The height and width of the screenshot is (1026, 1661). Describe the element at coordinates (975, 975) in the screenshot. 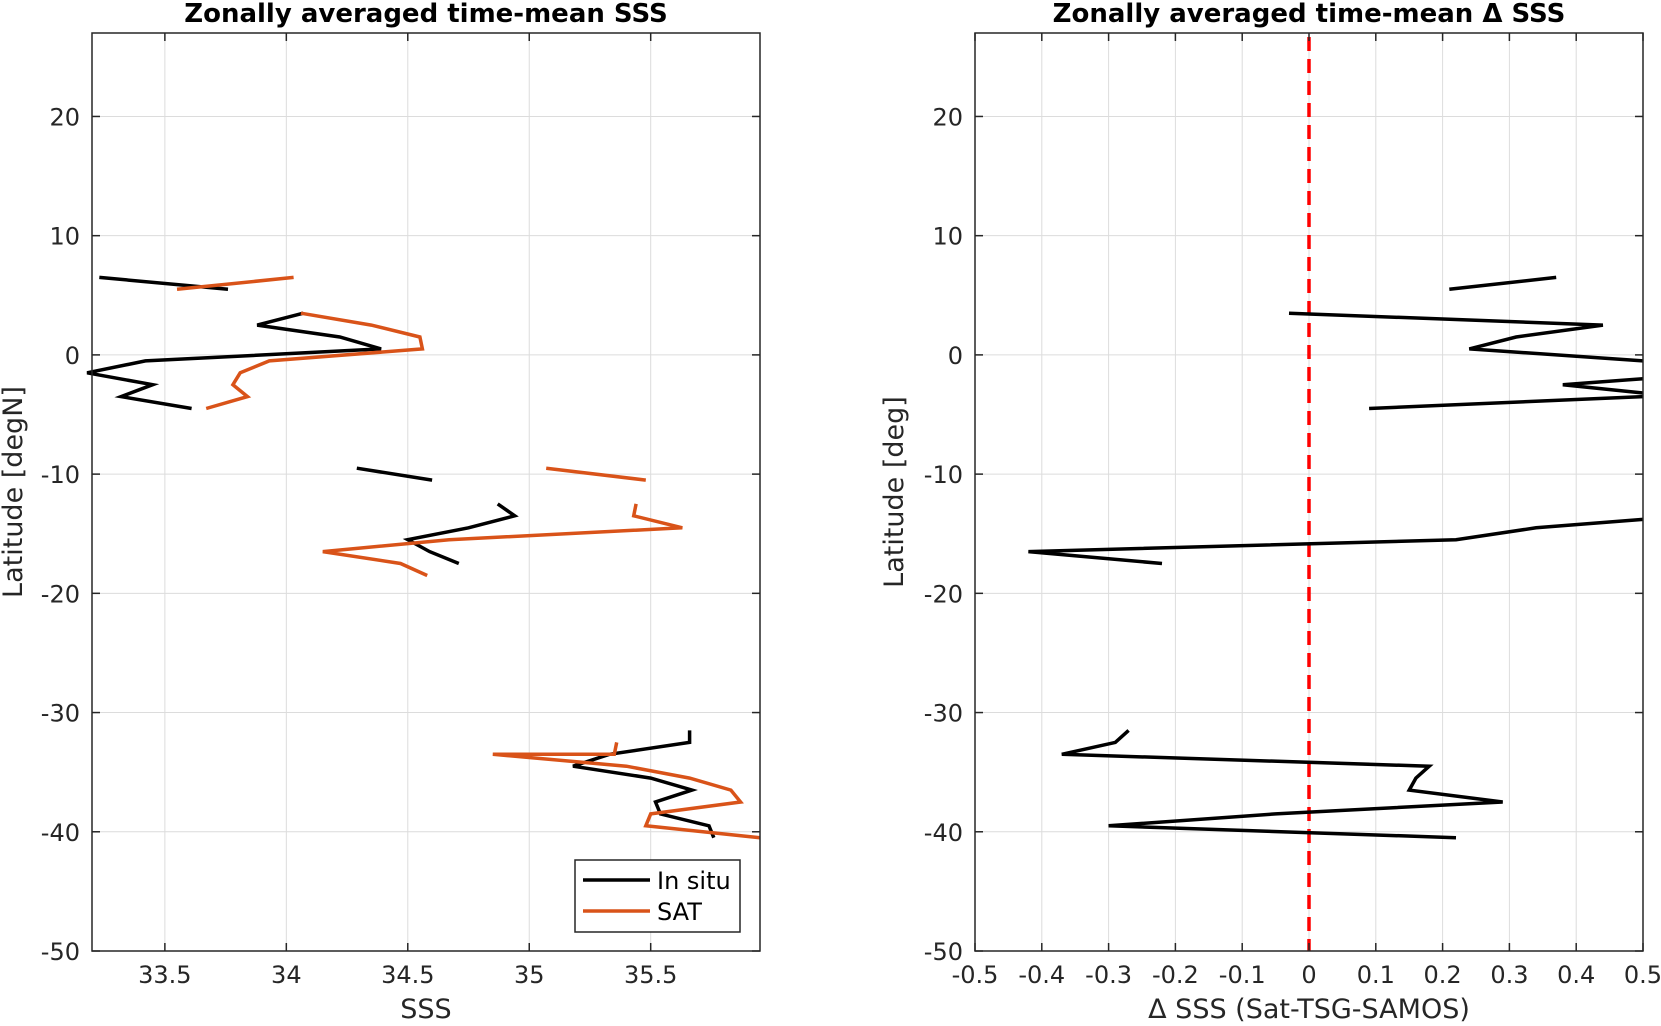

I see `x-tick-label: -0.5` at that location.